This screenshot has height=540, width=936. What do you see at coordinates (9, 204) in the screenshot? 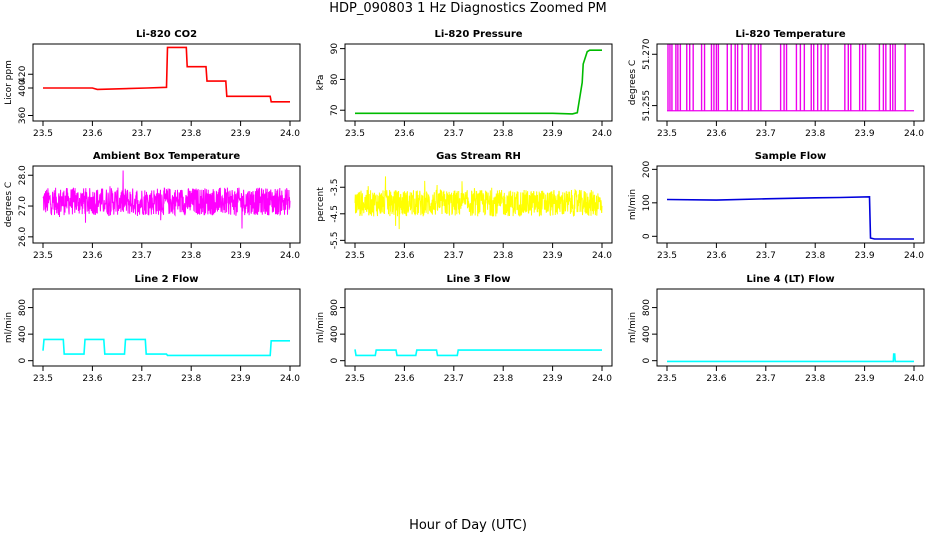
I see `y-axis-label: degrees C` at bounding box center [9, 204].